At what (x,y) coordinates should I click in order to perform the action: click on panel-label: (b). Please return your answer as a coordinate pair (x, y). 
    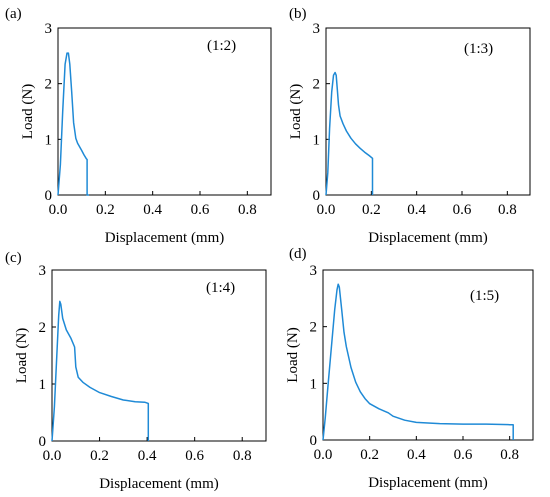
    Looking at the image, I should click on (298, 14).